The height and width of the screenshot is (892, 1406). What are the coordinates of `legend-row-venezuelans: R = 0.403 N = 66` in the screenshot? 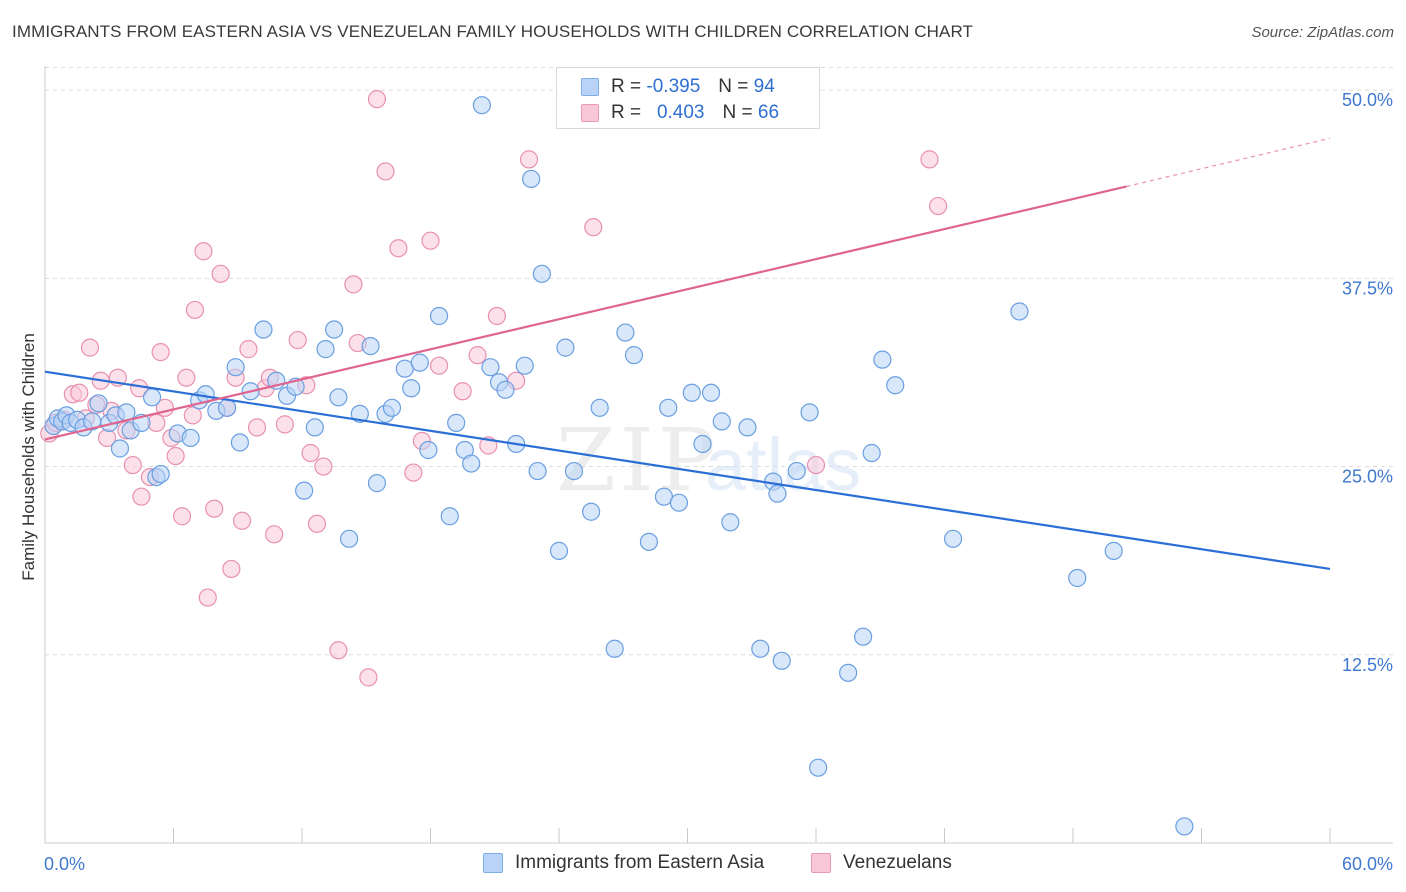 It's located at (680, 113).